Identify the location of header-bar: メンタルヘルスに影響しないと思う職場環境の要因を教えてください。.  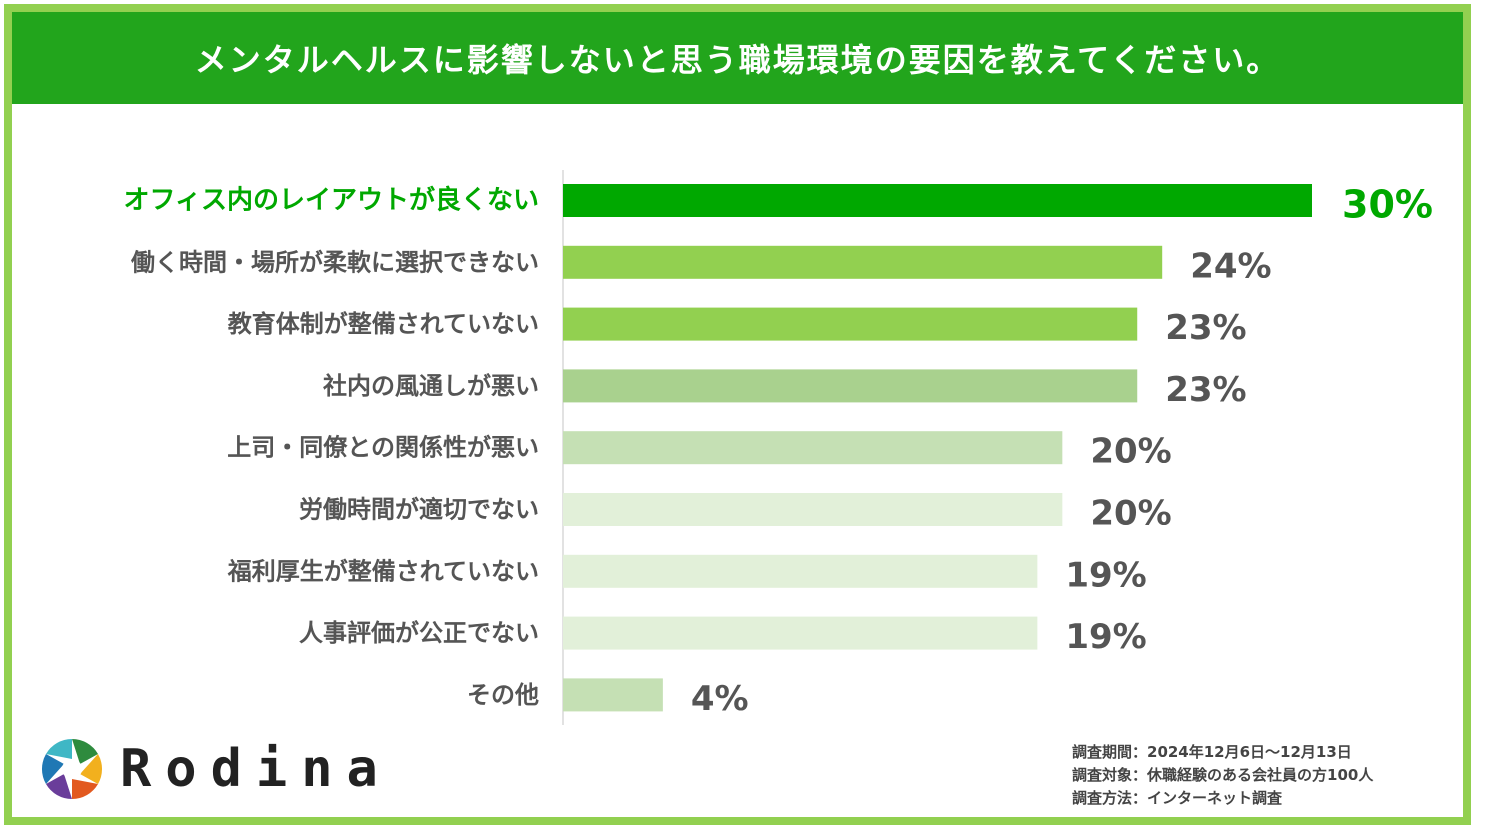
(737, 58).